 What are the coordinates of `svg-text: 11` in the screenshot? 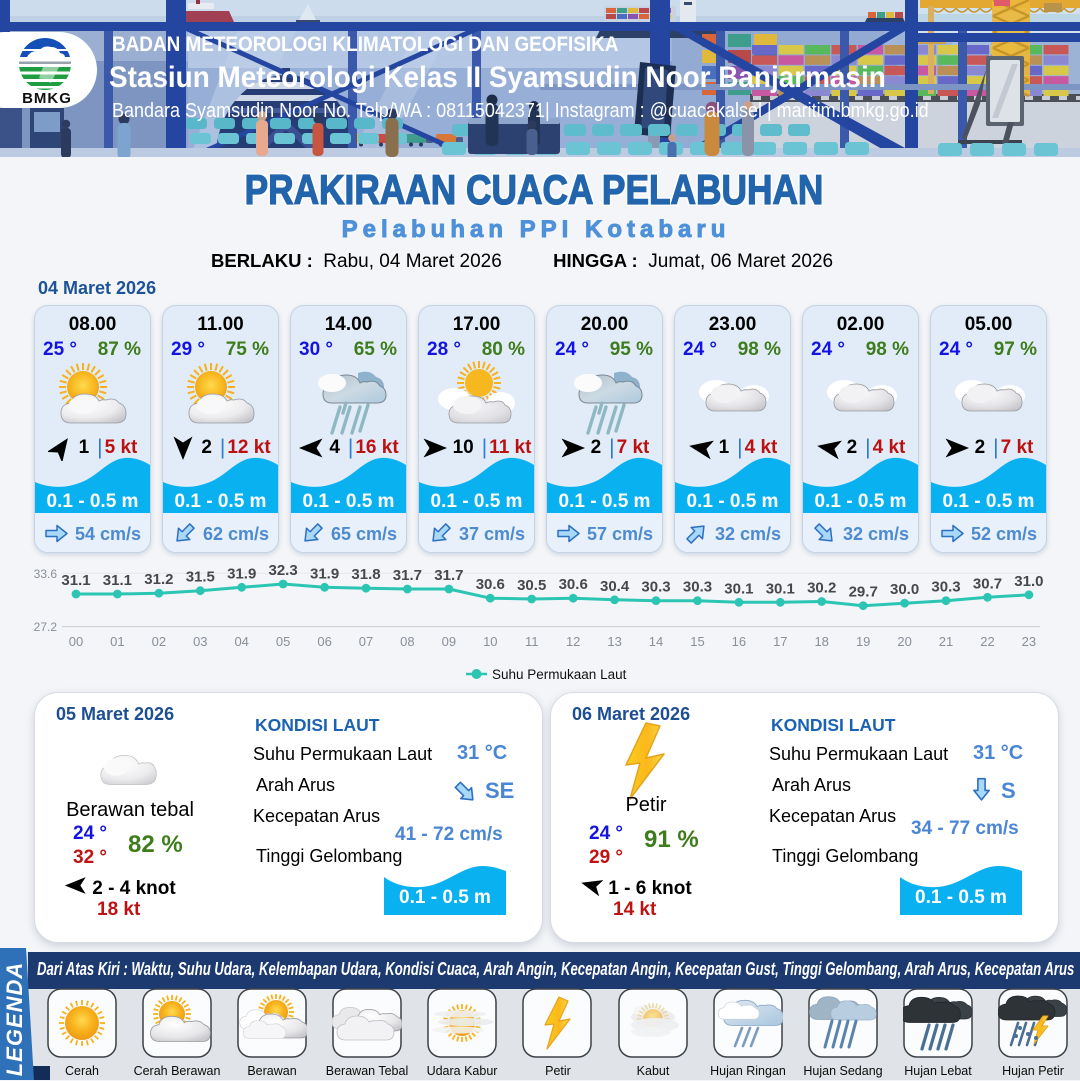 It's located at (532, 641).